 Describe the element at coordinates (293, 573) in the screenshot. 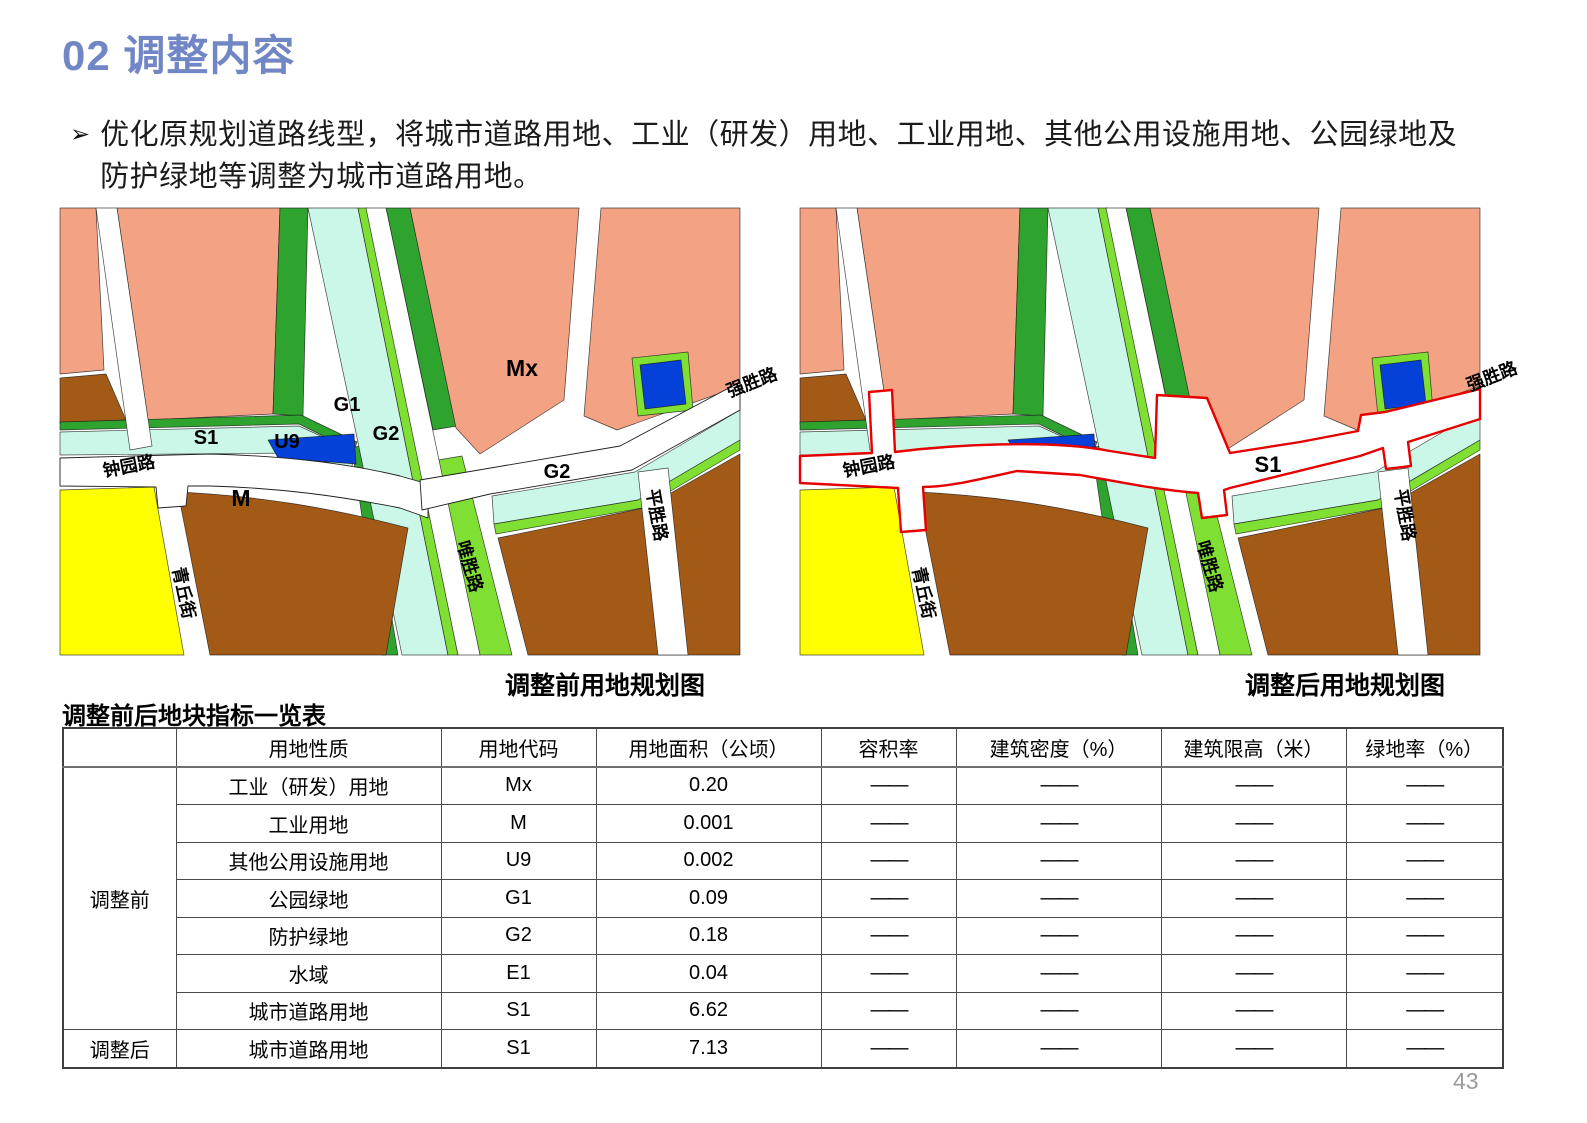

I see `parcel-industrial` at that location.